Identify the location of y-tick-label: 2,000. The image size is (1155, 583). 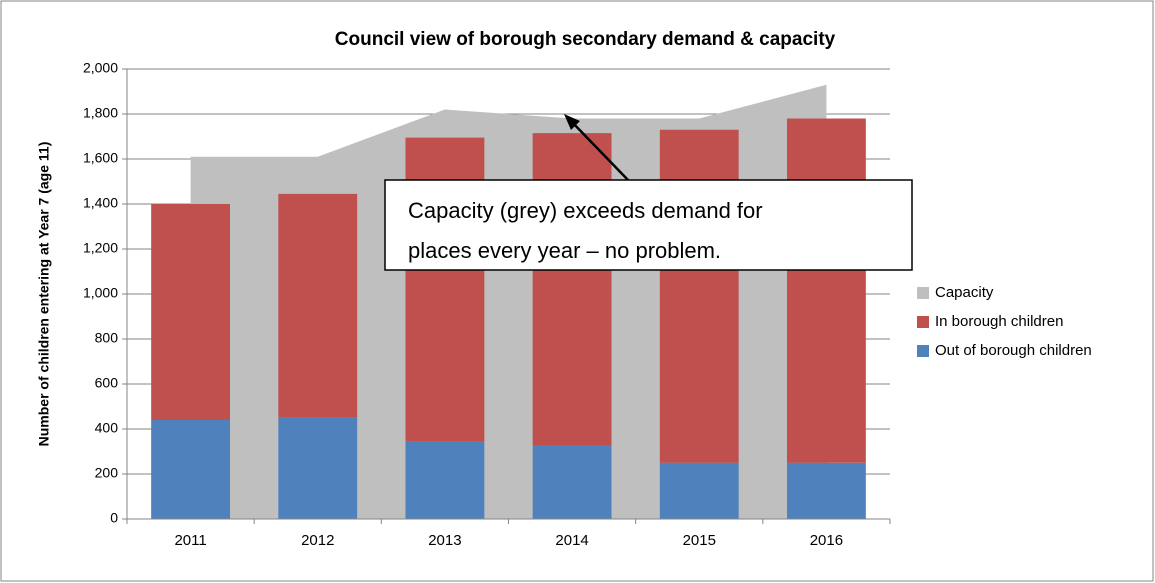
(100, 68).